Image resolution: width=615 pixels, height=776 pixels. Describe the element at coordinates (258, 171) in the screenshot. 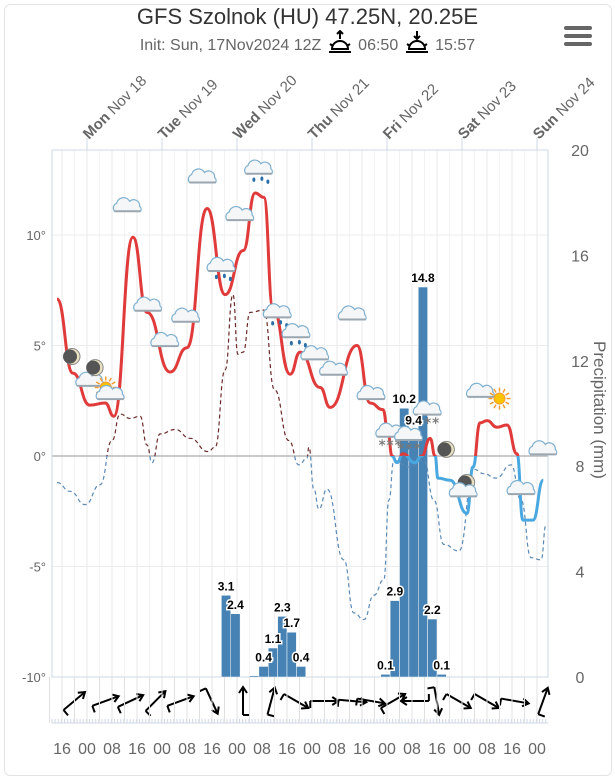

I see `rain-icon` at that location.